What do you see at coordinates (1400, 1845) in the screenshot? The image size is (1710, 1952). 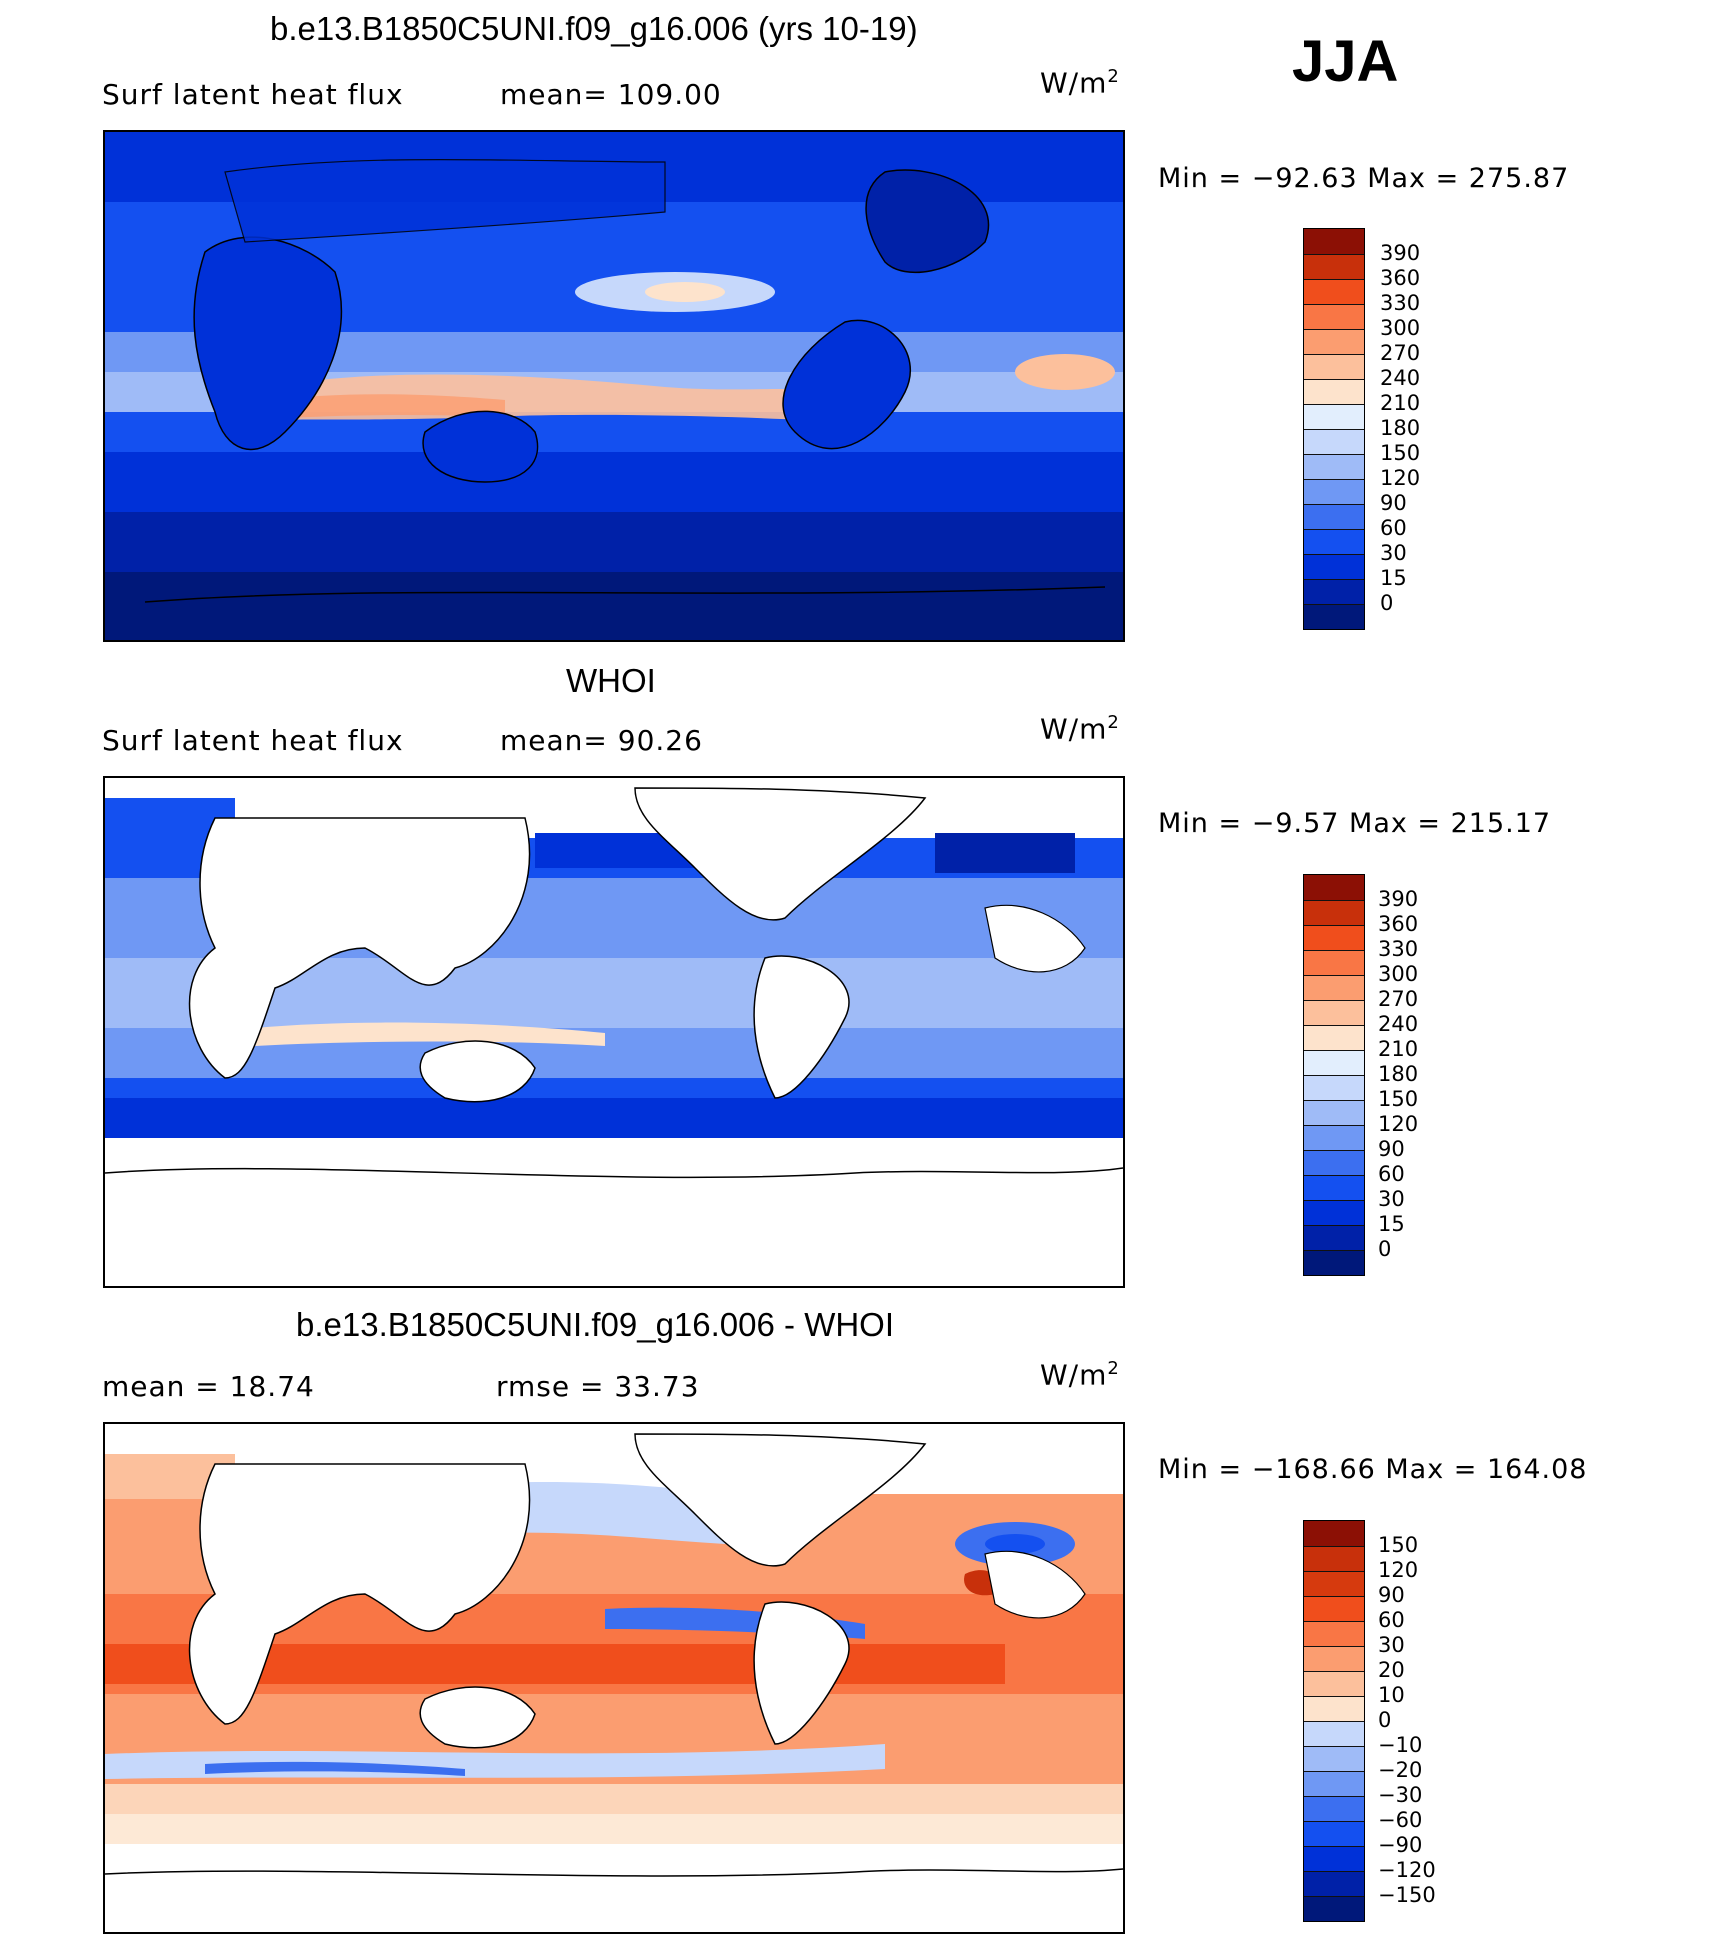 I see `colorbar-tick-label: −90` at bounding box center [1400, 1845].